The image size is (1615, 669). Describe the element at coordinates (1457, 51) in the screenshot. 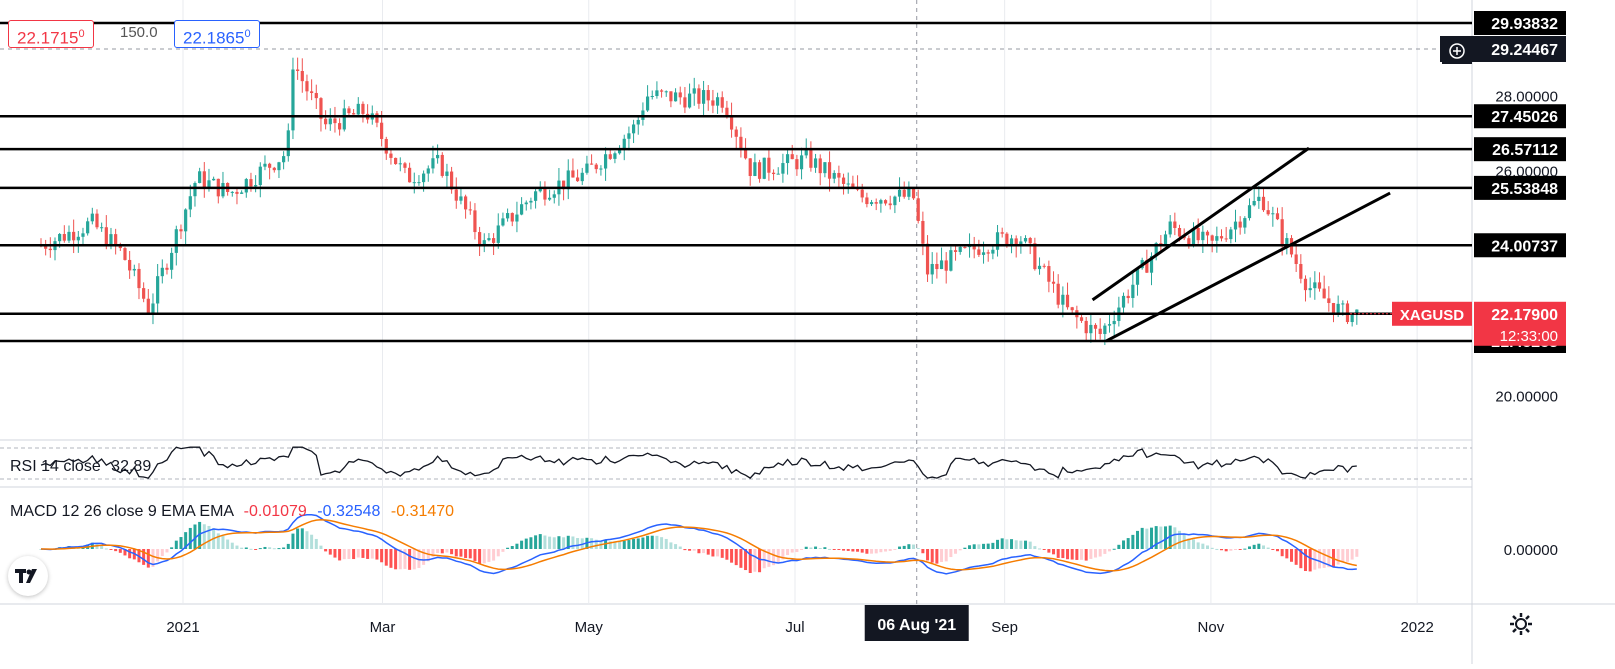

I see `crosshair-icon` at that location.